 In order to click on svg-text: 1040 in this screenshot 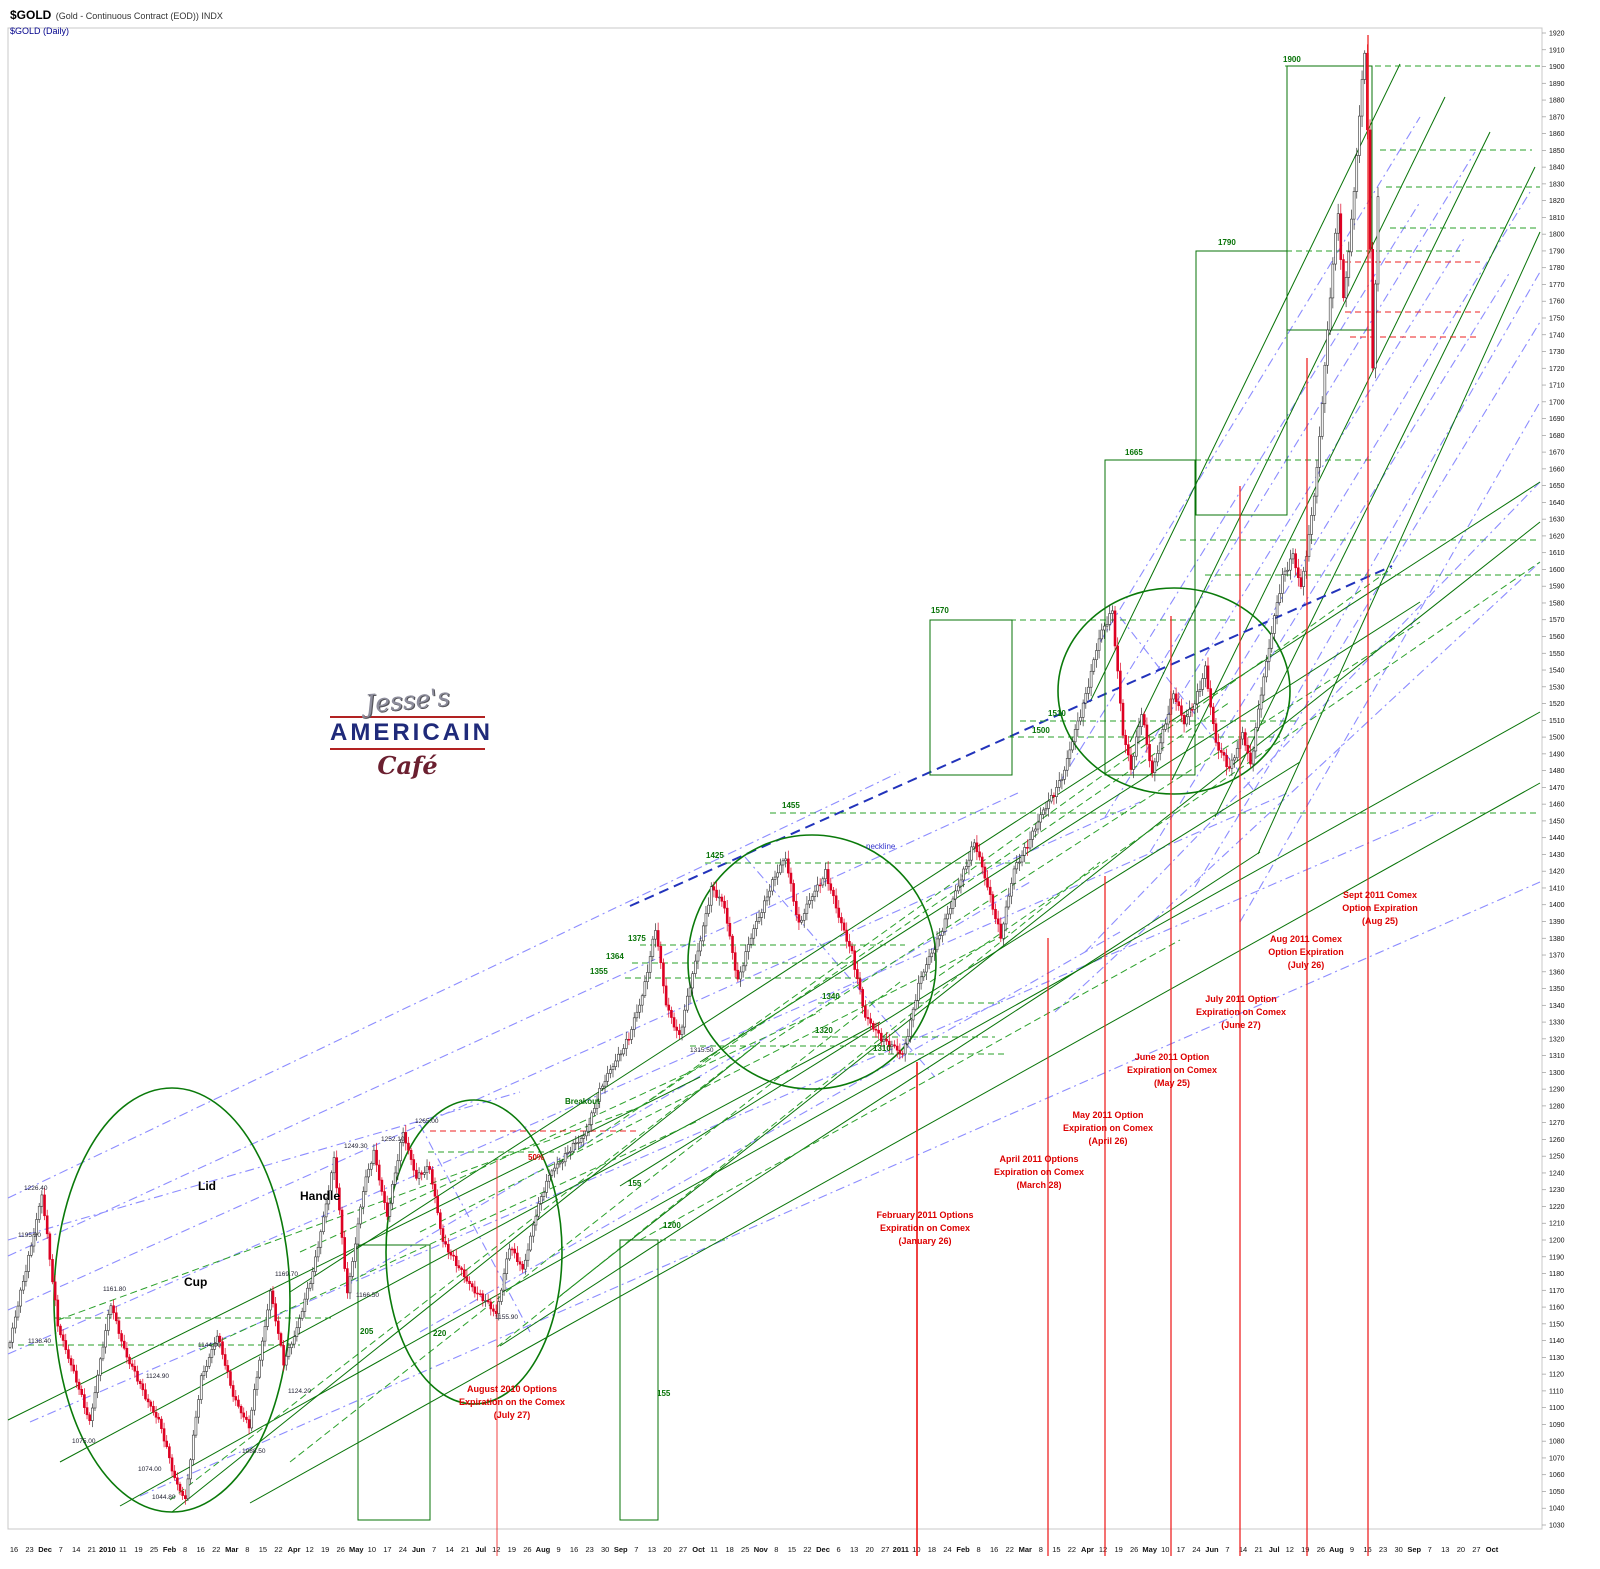, I will do `click(1557, 1509)`.